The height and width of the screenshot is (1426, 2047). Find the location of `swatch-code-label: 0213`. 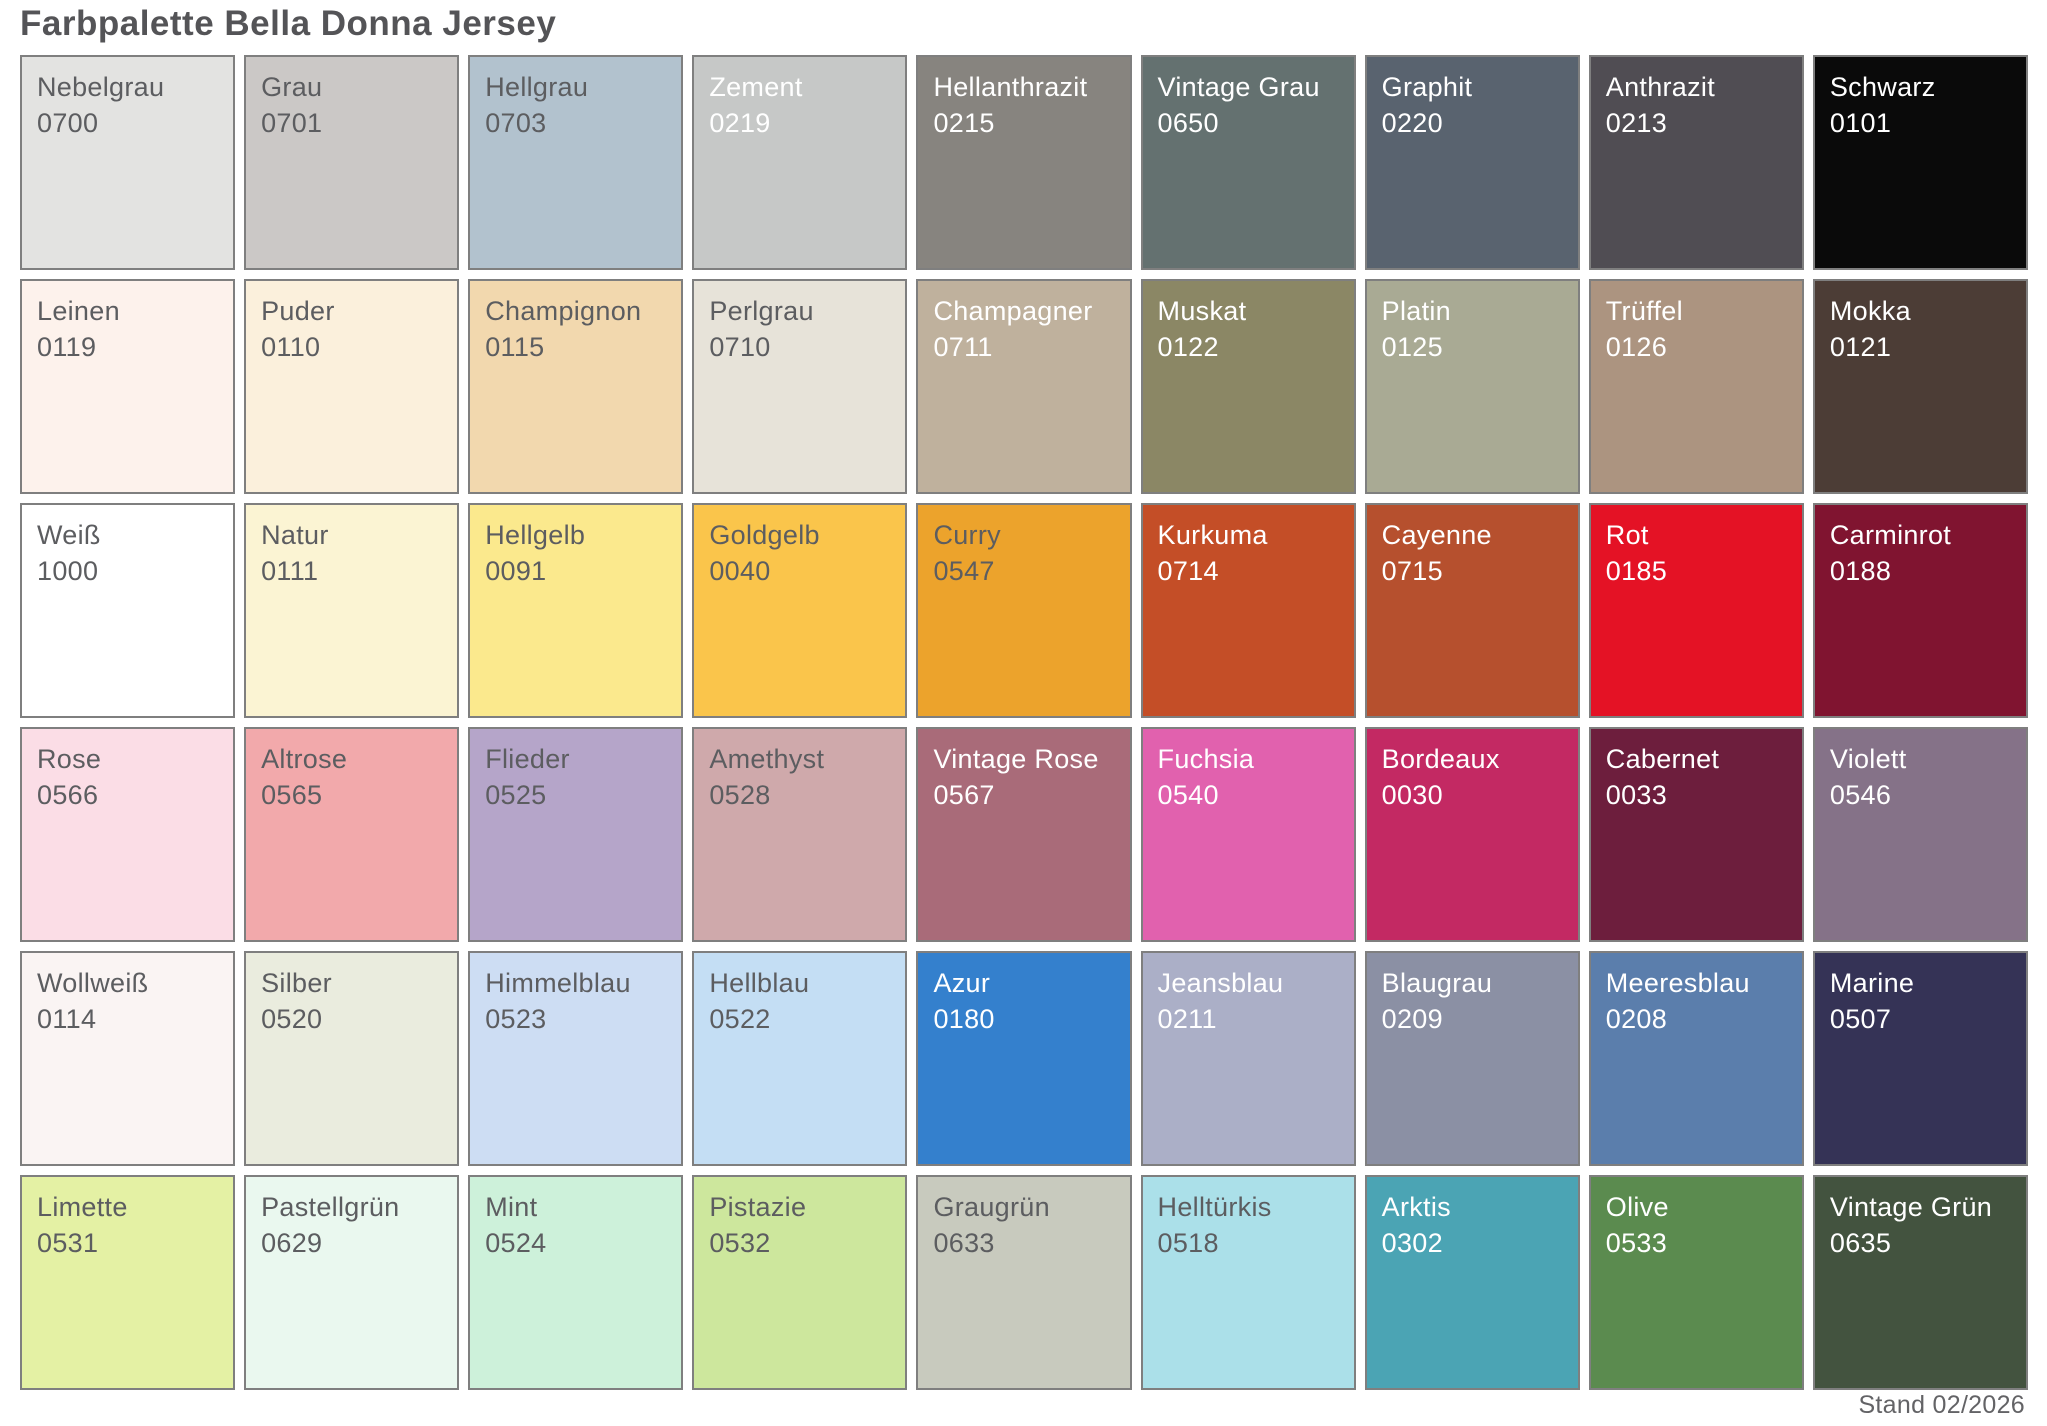

swatch-code-label: 0213 is located at coordinates (1636, 122).